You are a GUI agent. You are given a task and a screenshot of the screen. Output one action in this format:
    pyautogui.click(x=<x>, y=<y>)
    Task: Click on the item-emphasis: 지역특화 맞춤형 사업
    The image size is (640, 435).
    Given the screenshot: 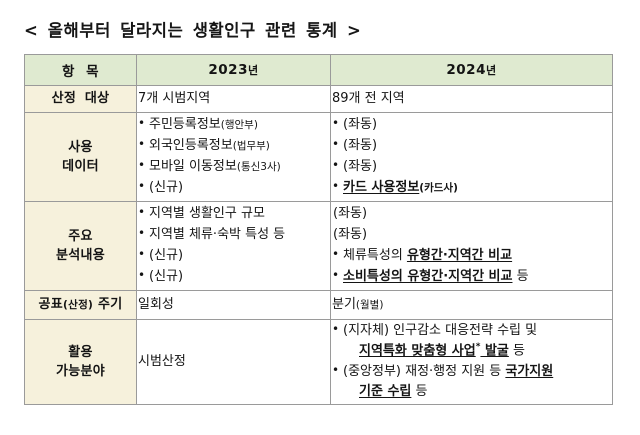 What is the action you would take?
    pyautogui.click(x=417, y=351)
    